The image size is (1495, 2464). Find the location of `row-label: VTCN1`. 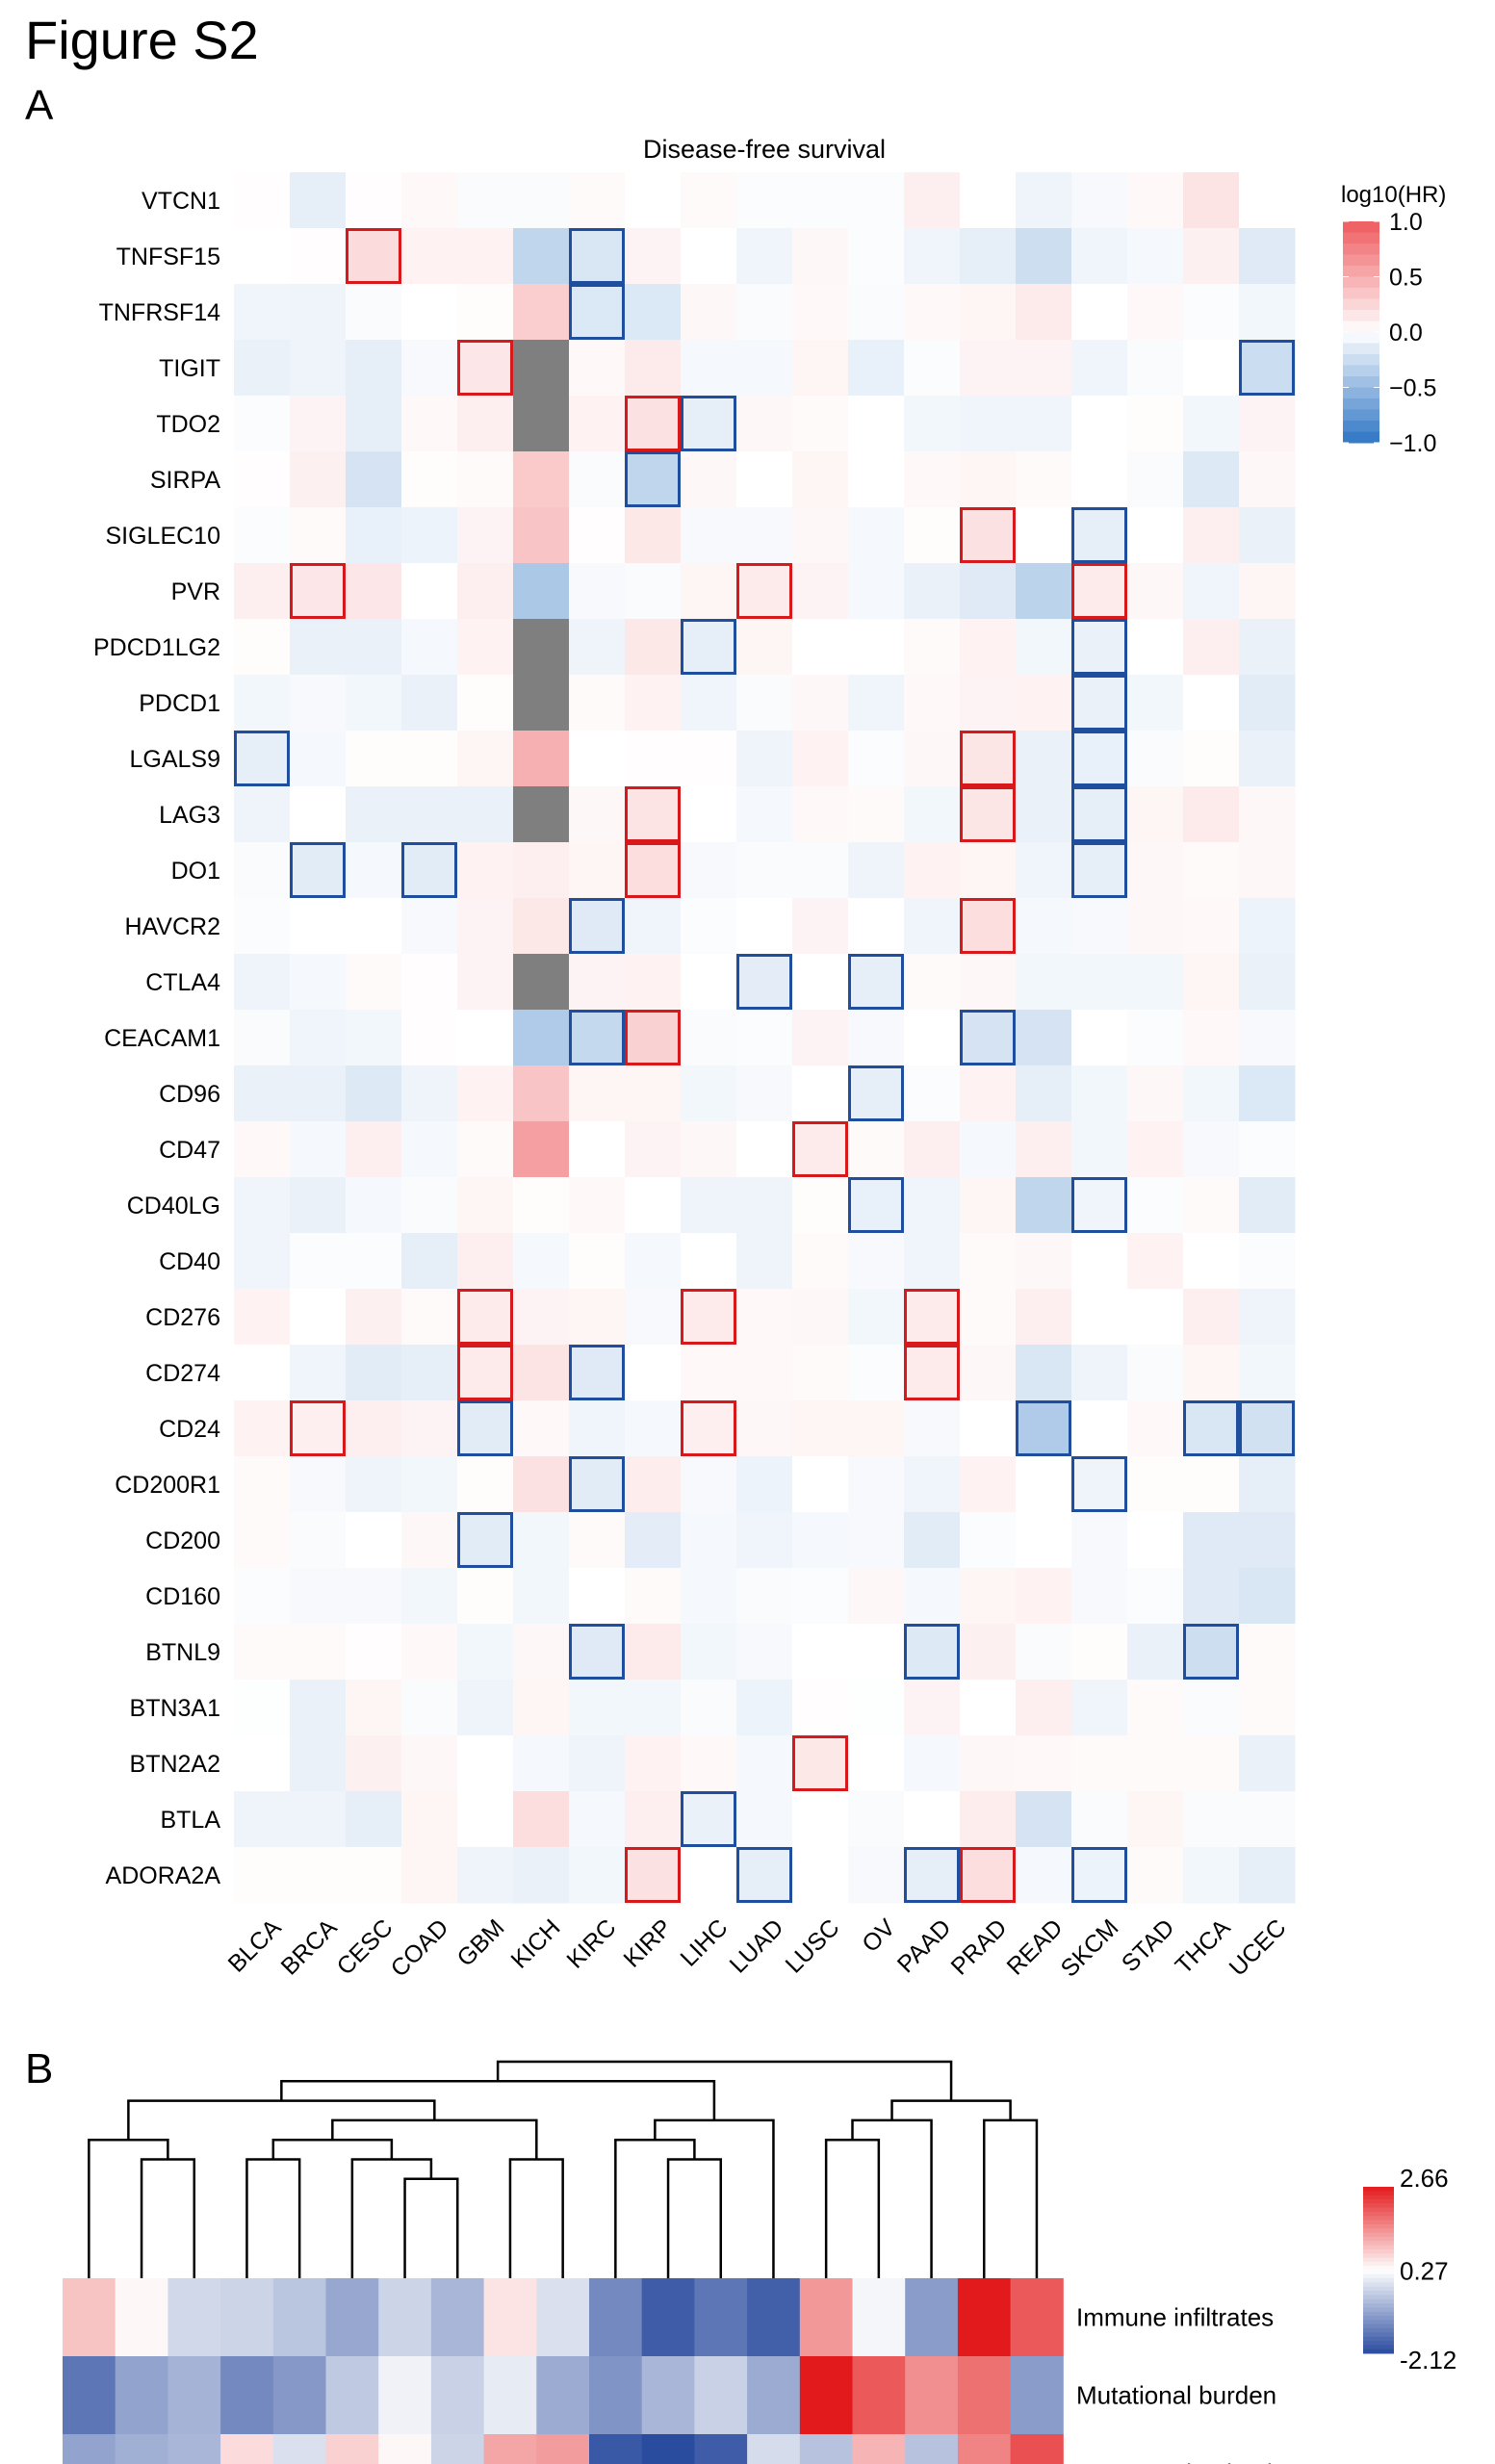

row-label: VTCN1 is located at coordinates (181, 201).